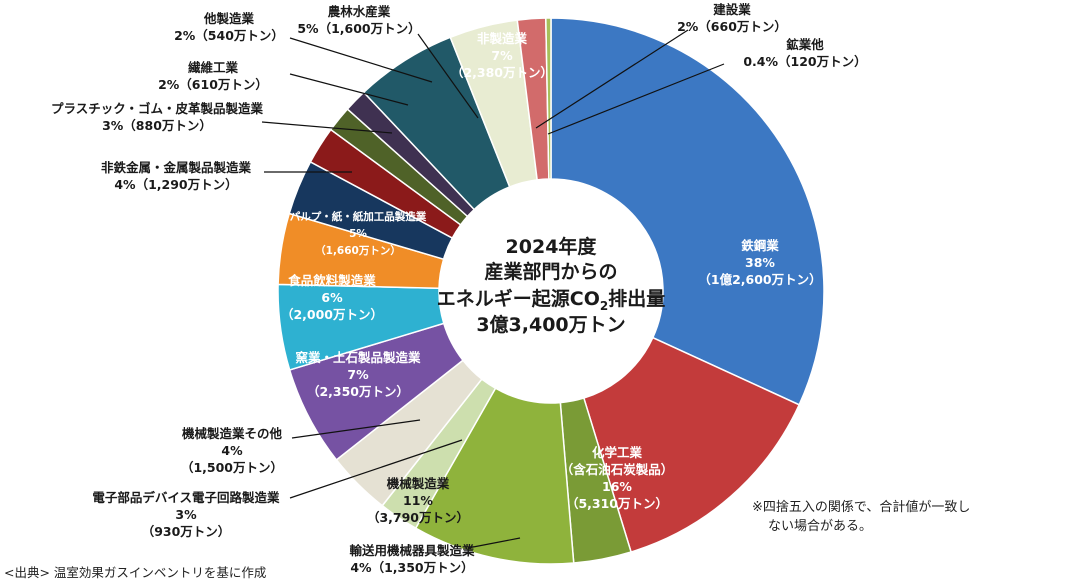 Image resolution: width=1079 pixels, height=585 pixels. Describe the element at coordinates (550, 271) in the screenshot. I see `center-line-sector: 産業部門からの` at that location.